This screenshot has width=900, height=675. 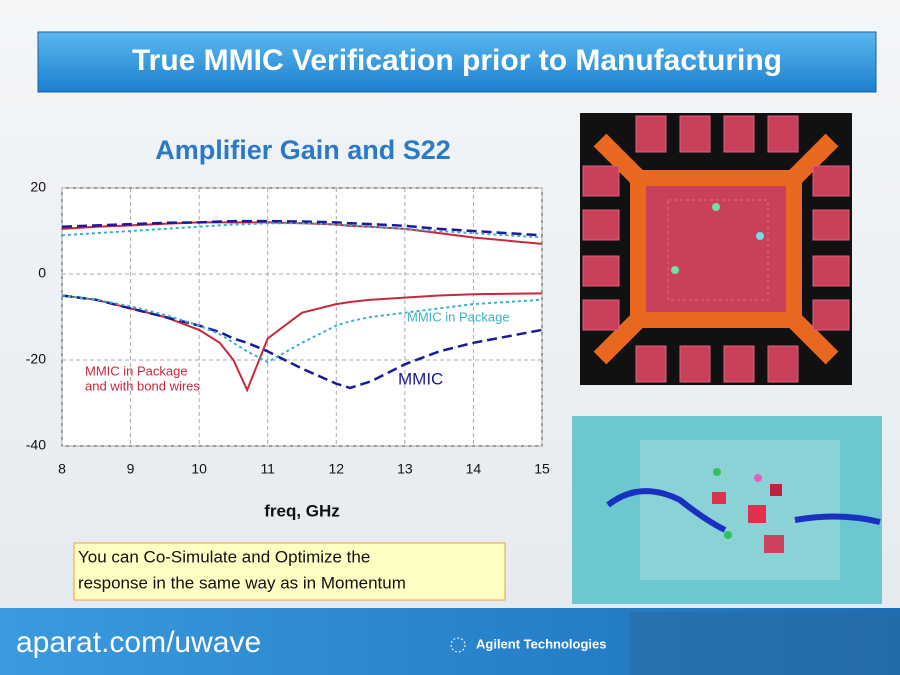 I want to click on callout-line: response in the same way as in Momentum, so click(x=242, y=582).